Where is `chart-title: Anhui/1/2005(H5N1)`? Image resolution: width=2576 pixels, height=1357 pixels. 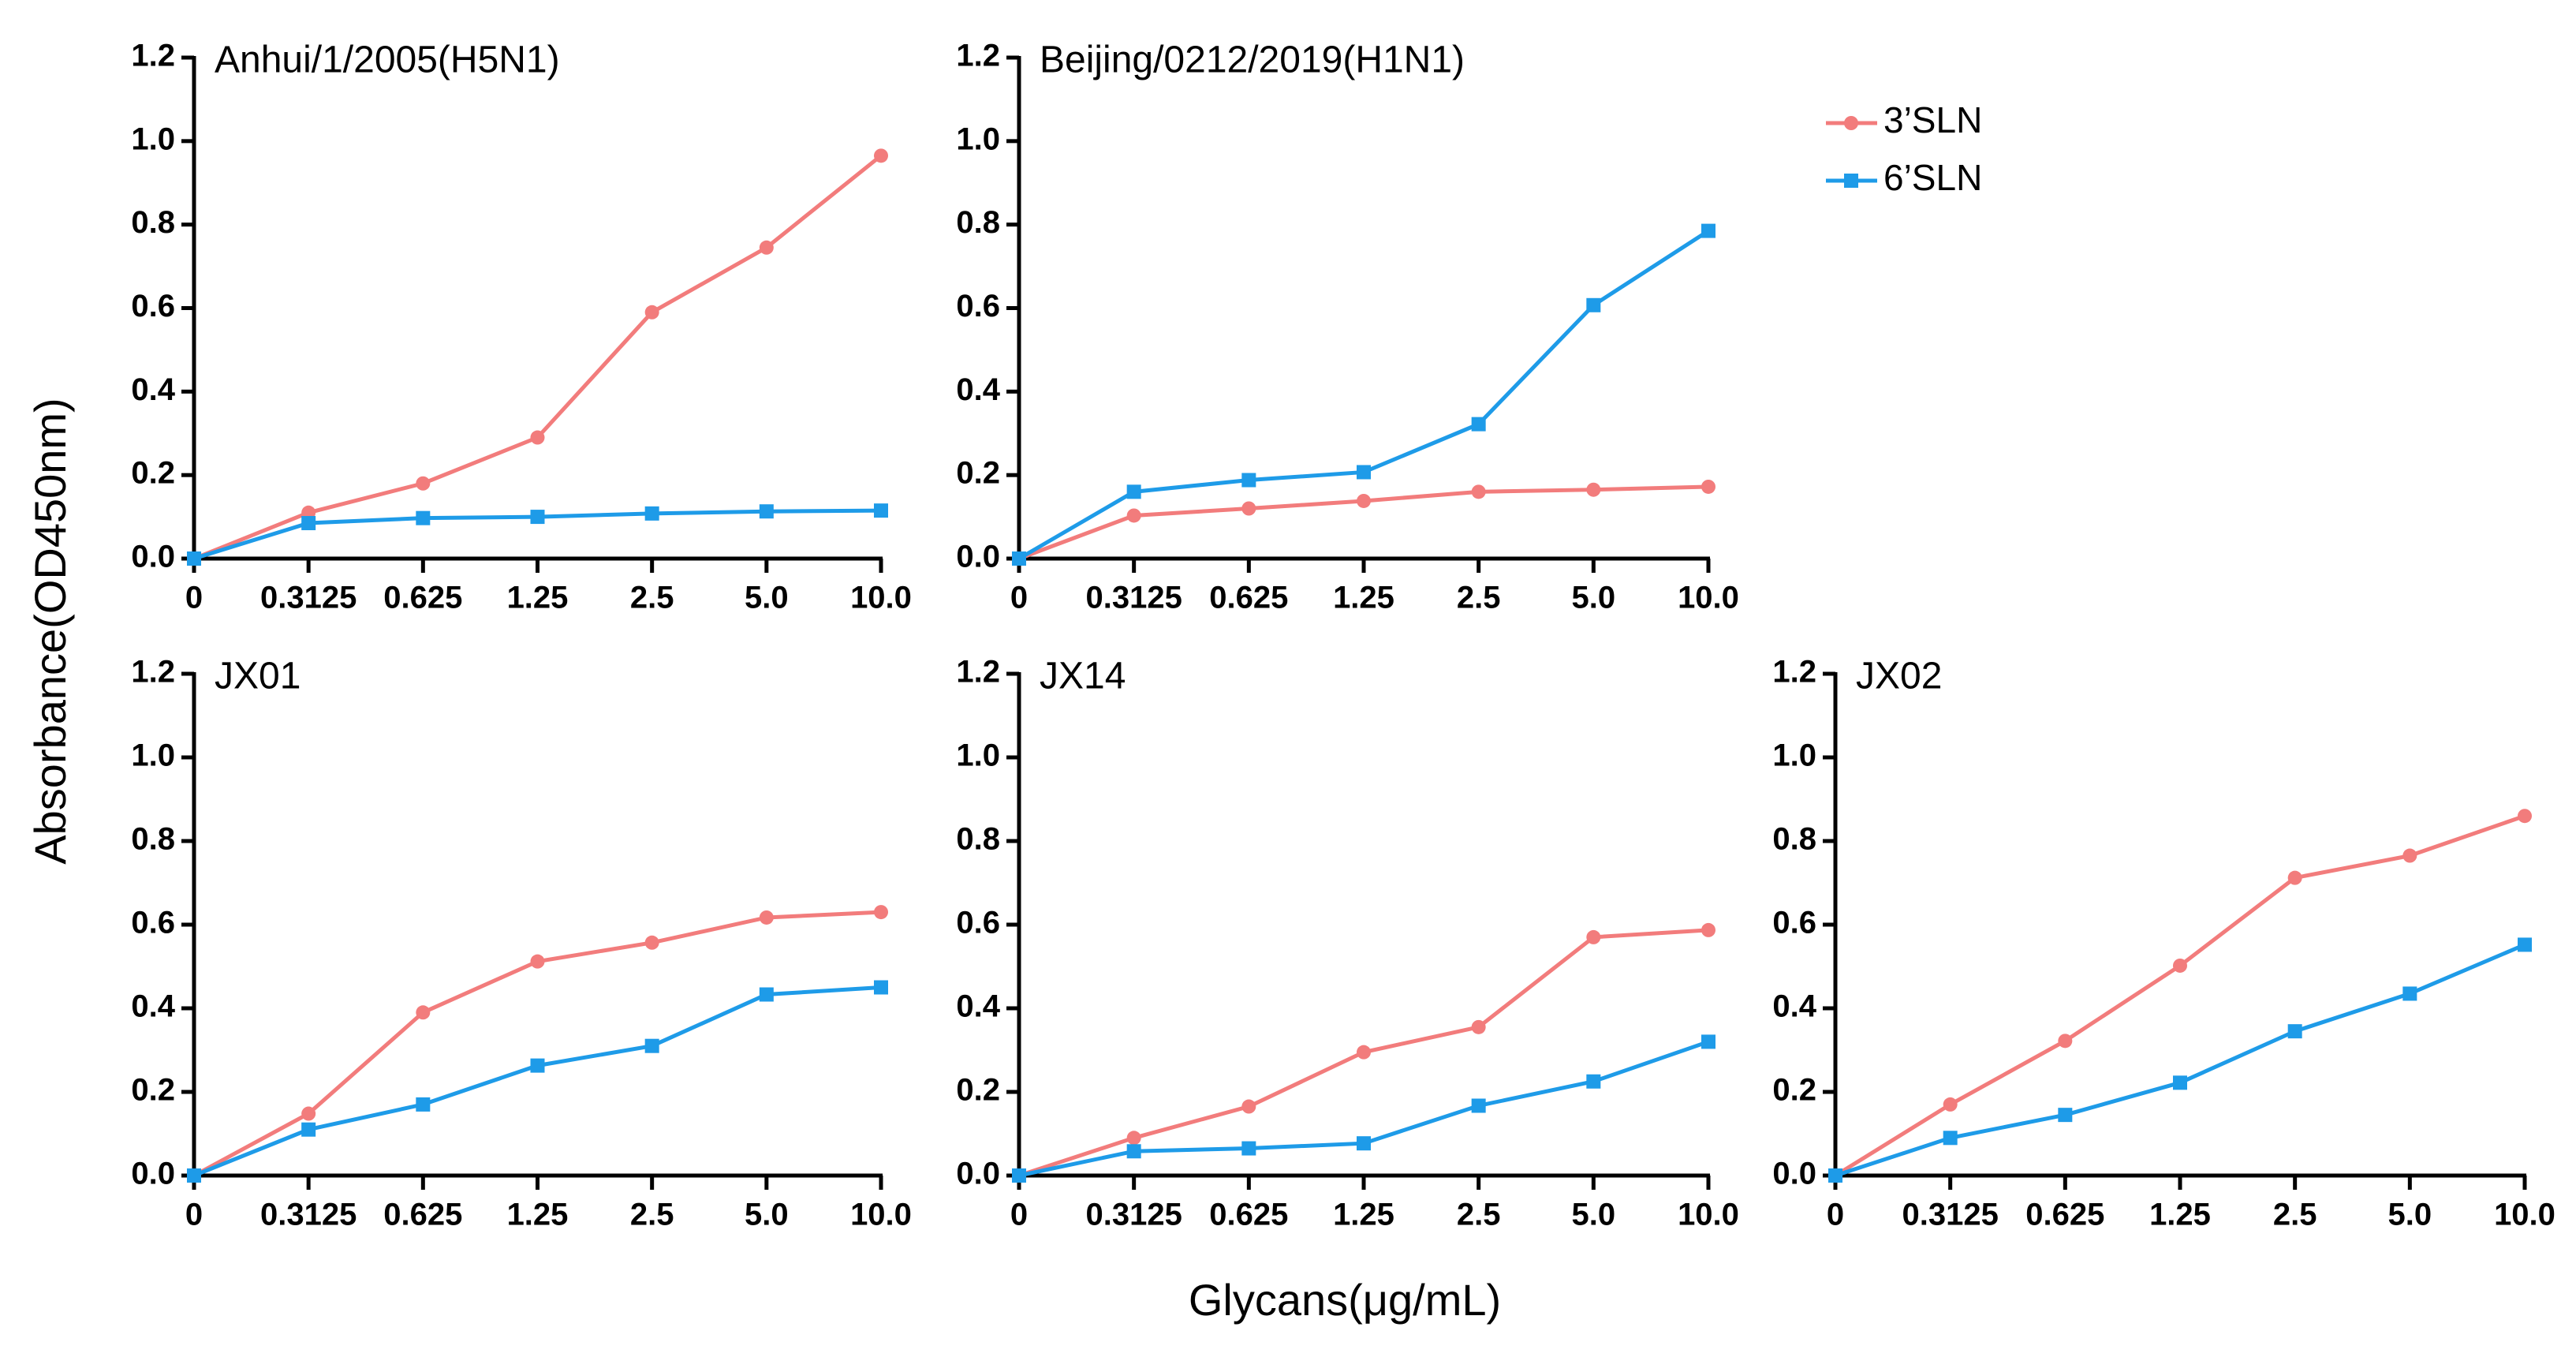 chart-title: Anhui/1/2005(H5N1) is located at coordinates (387, 60).